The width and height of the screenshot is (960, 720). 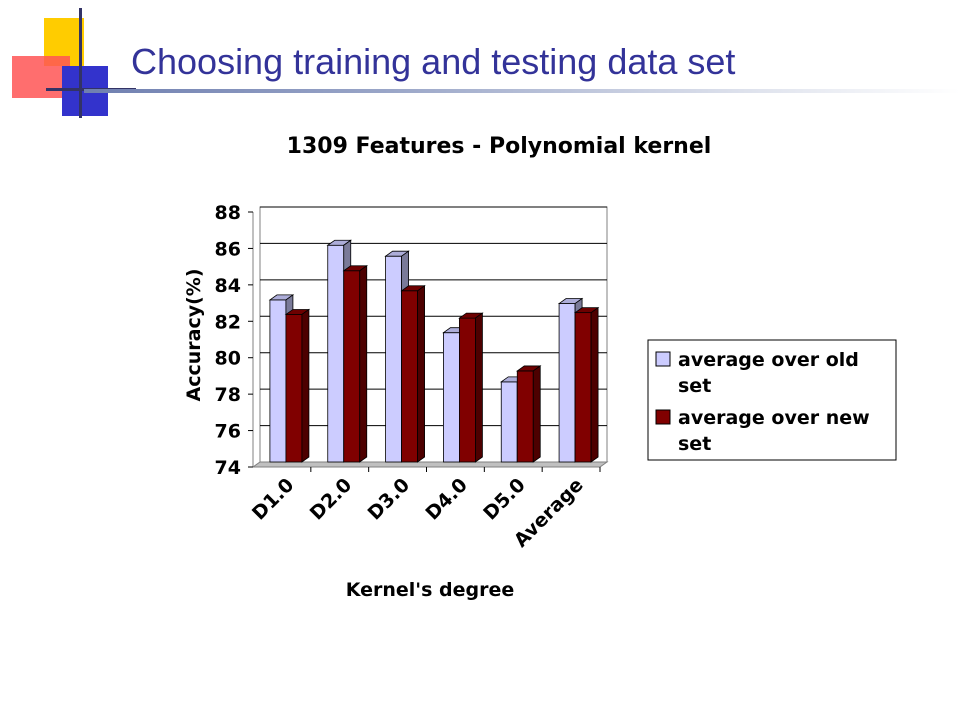 I want to click on title-underline, so click(x=522, y=91).